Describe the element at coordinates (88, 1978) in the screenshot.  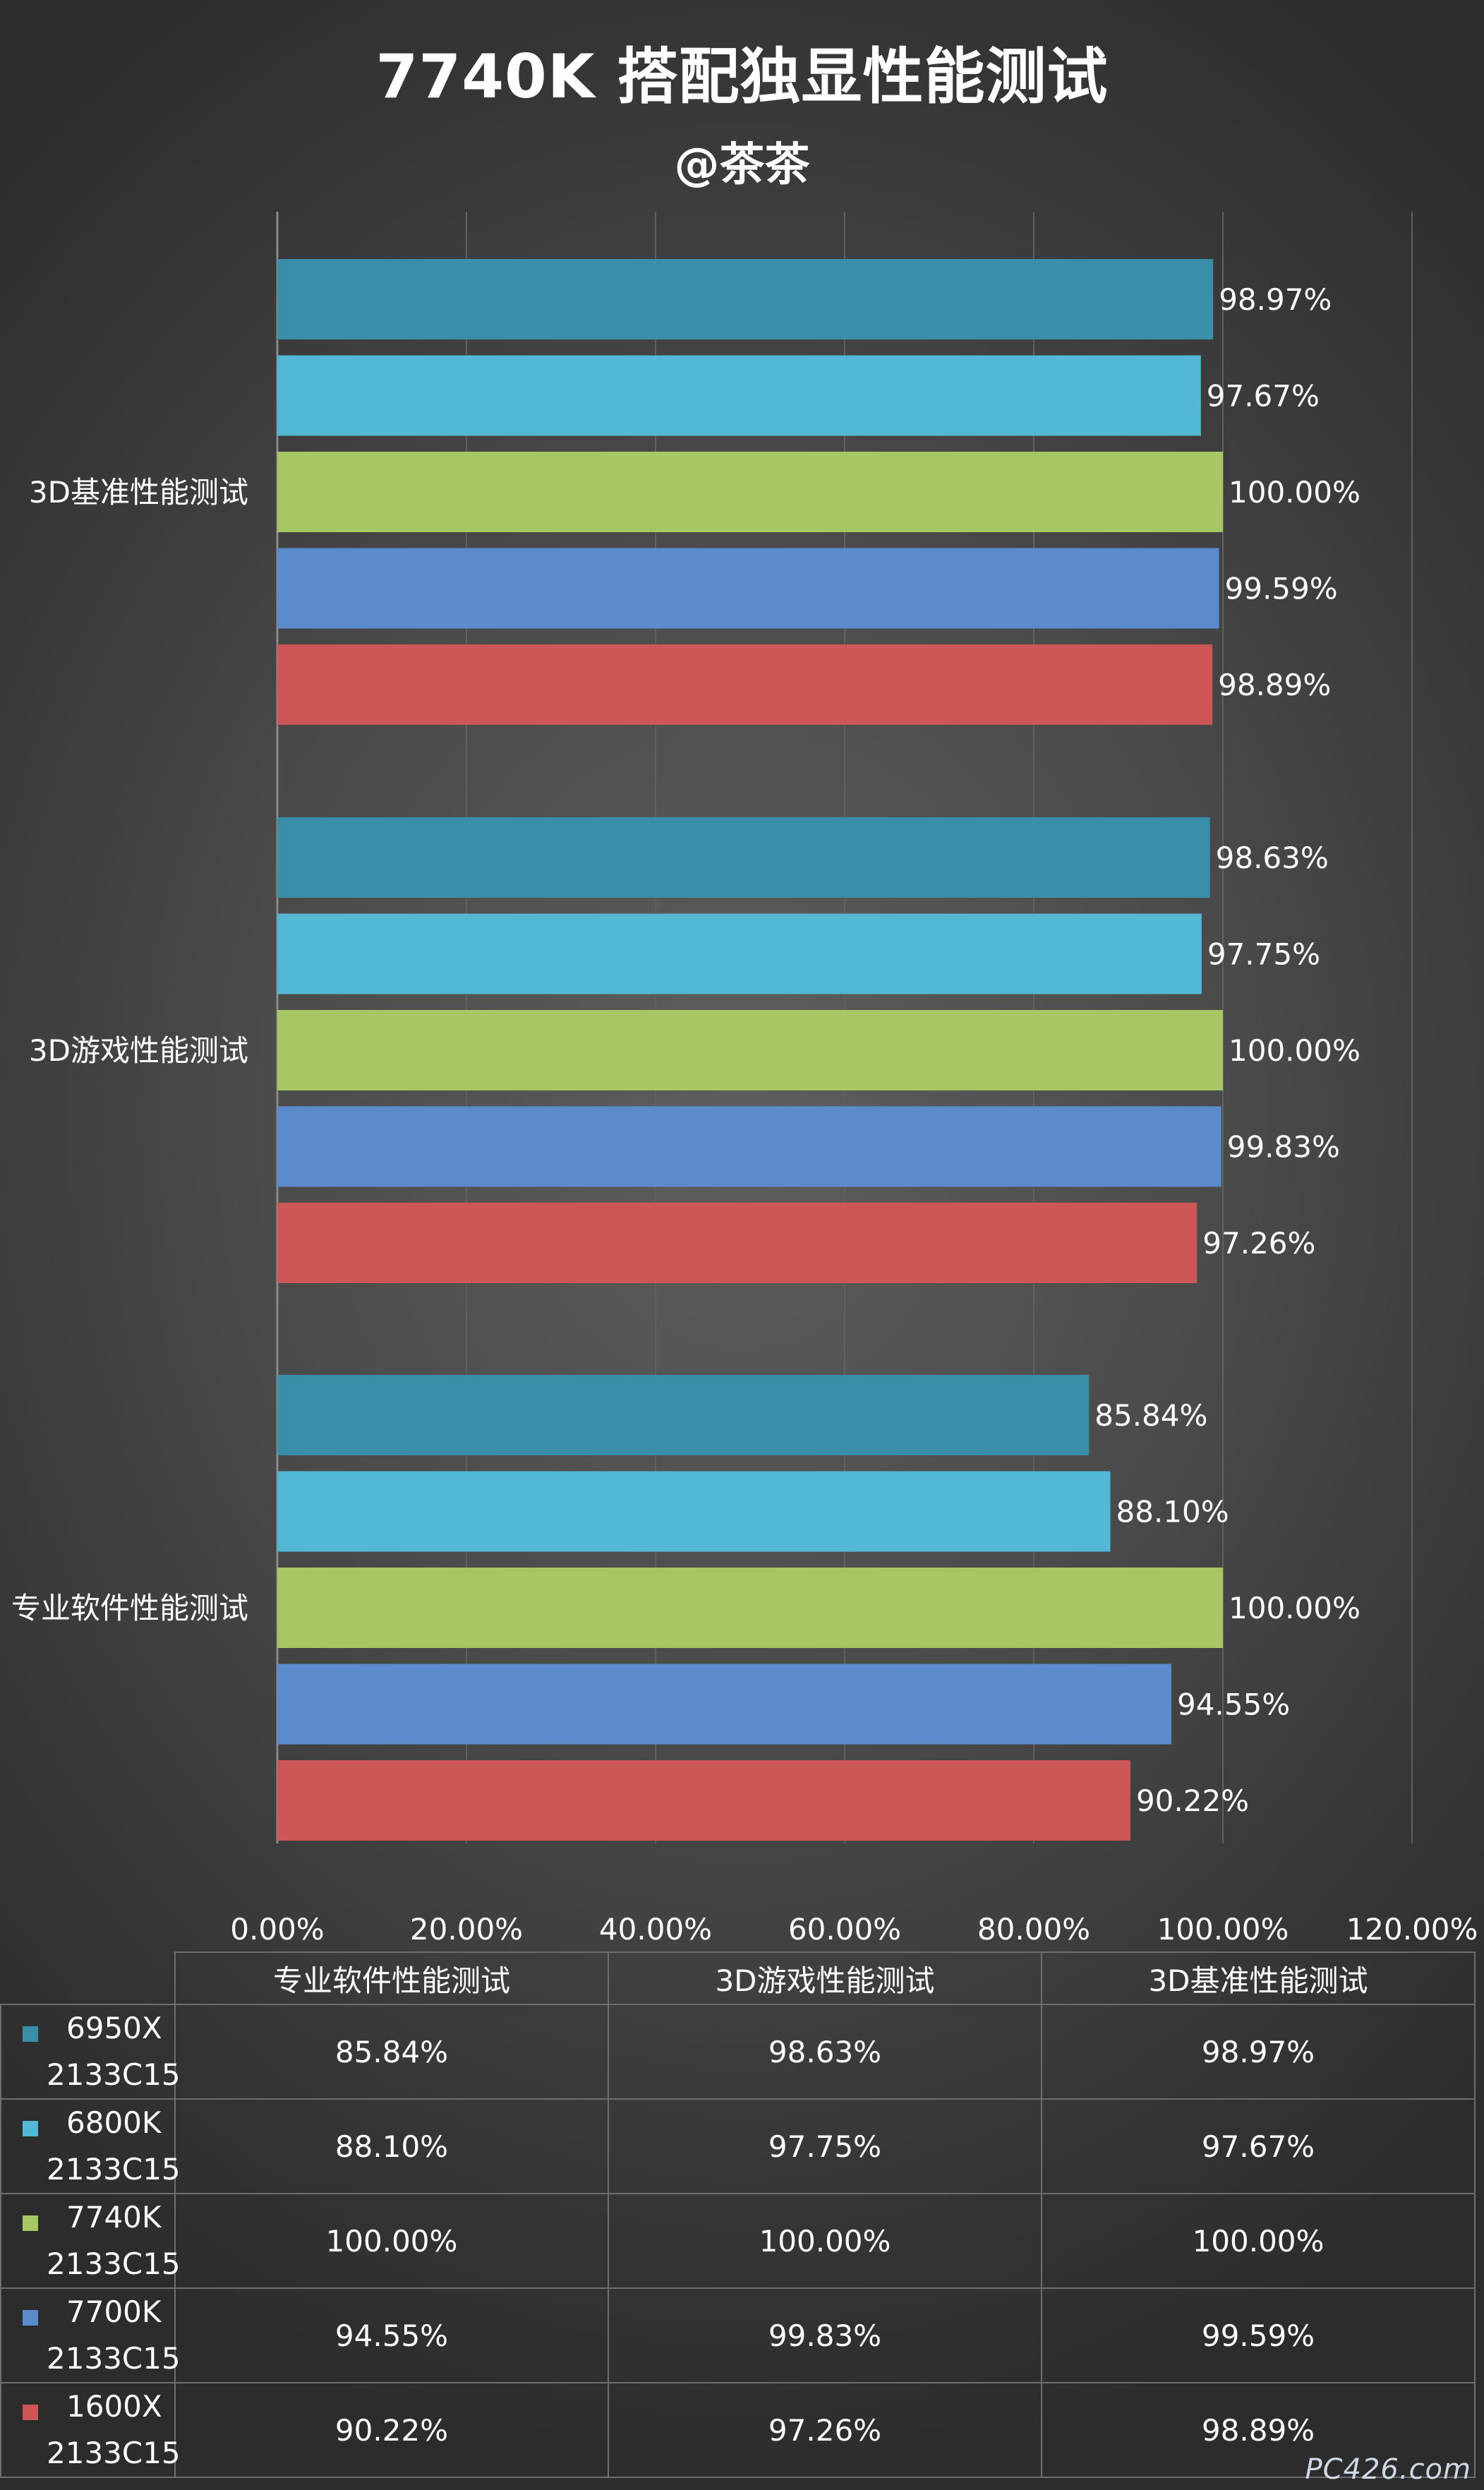
I see `table-corner` at that location.